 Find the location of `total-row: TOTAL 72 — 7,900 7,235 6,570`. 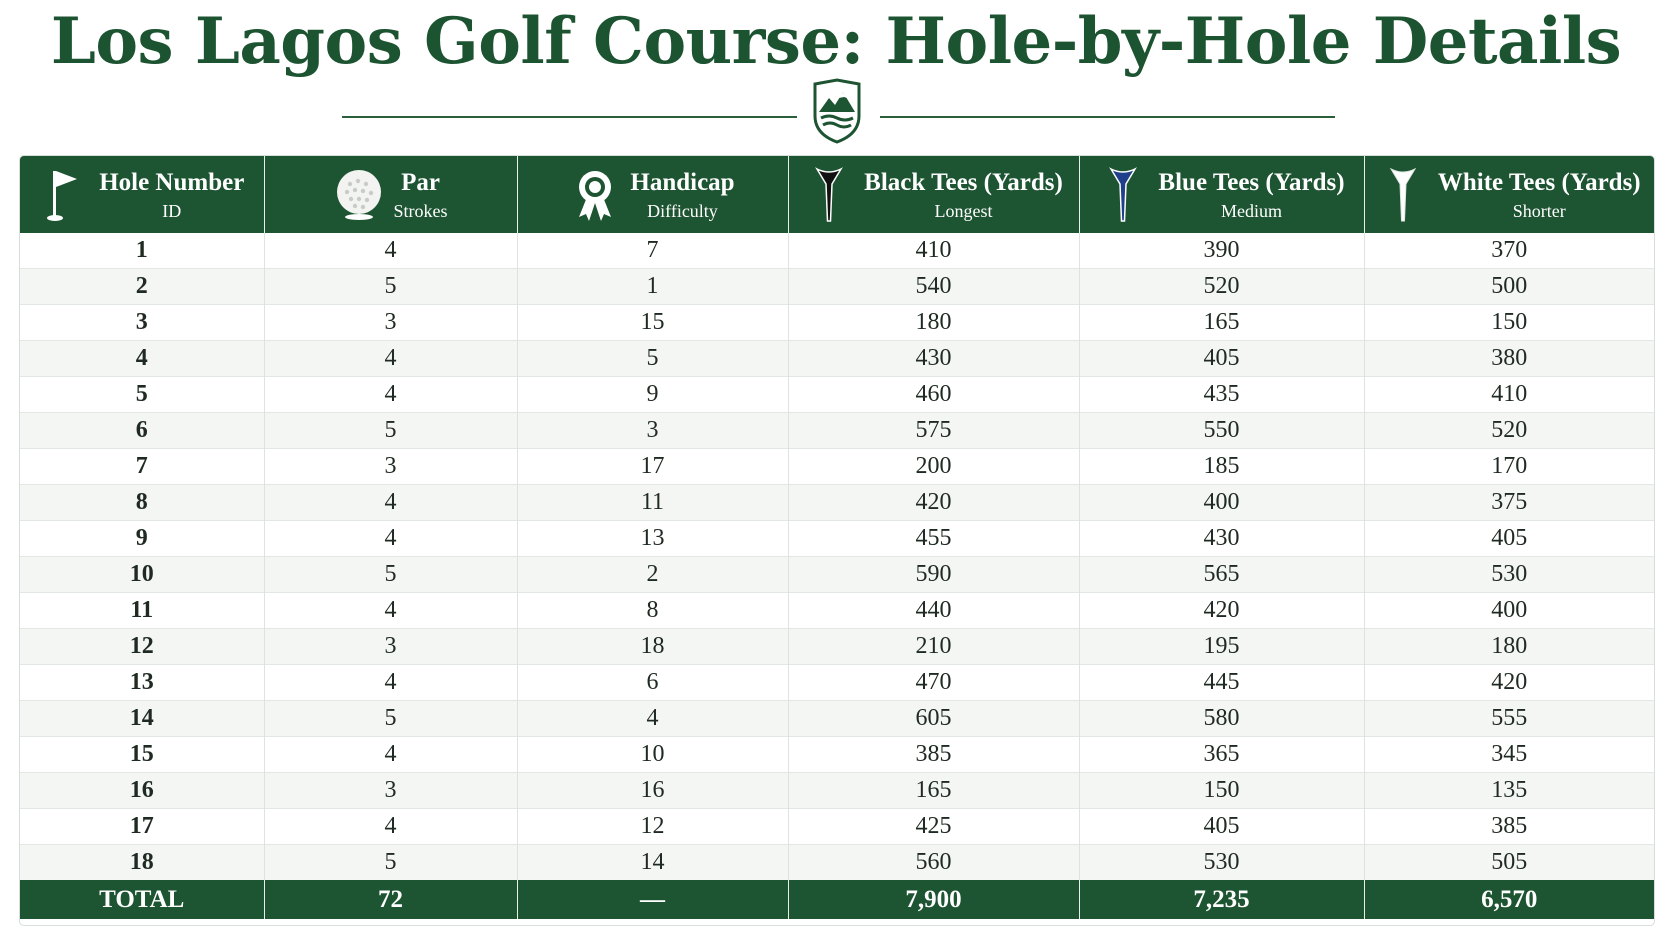

total-row: TOTAL 72 — 7,900 7,235 6,570 is located at coordinates (837, 899).